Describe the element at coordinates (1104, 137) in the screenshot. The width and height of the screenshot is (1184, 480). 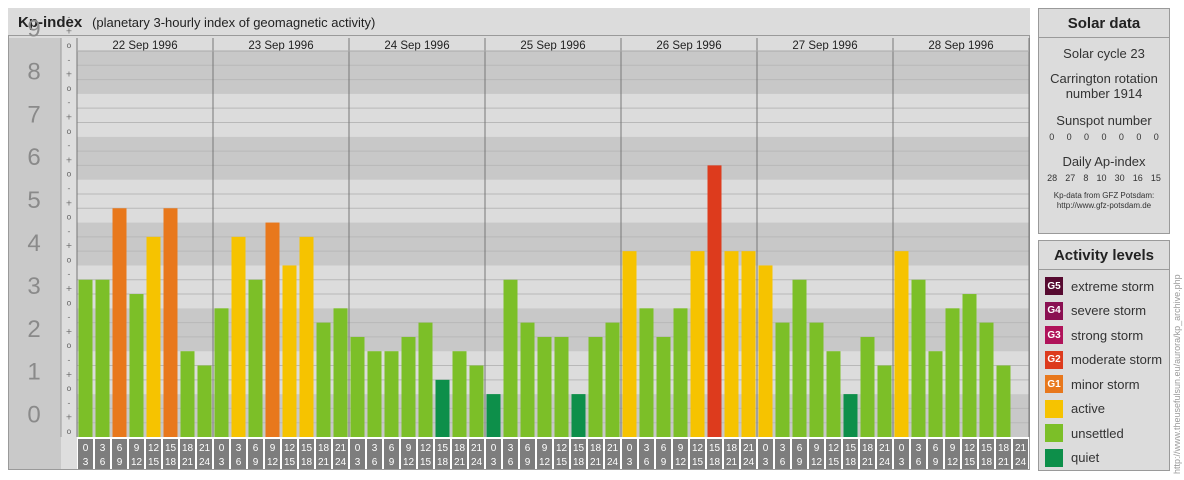
I see `sunspot-values: 0 0 0 0 0 0 0` at that location.